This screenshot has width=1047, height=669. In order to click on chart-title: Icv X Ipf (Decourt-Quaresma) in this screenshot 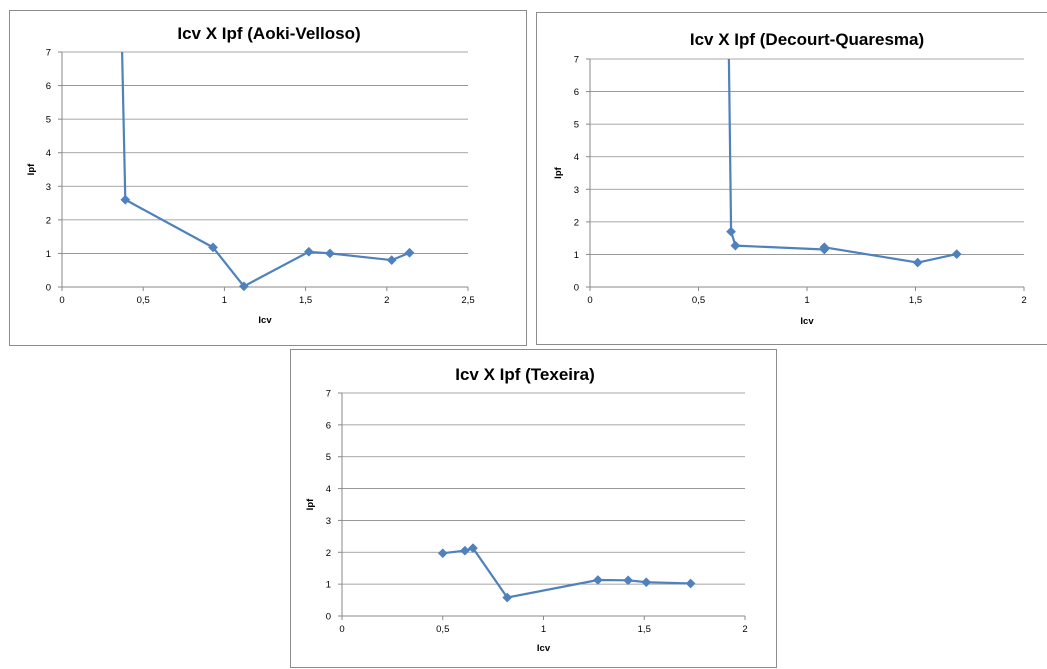, I will do `click(807, 39)`.